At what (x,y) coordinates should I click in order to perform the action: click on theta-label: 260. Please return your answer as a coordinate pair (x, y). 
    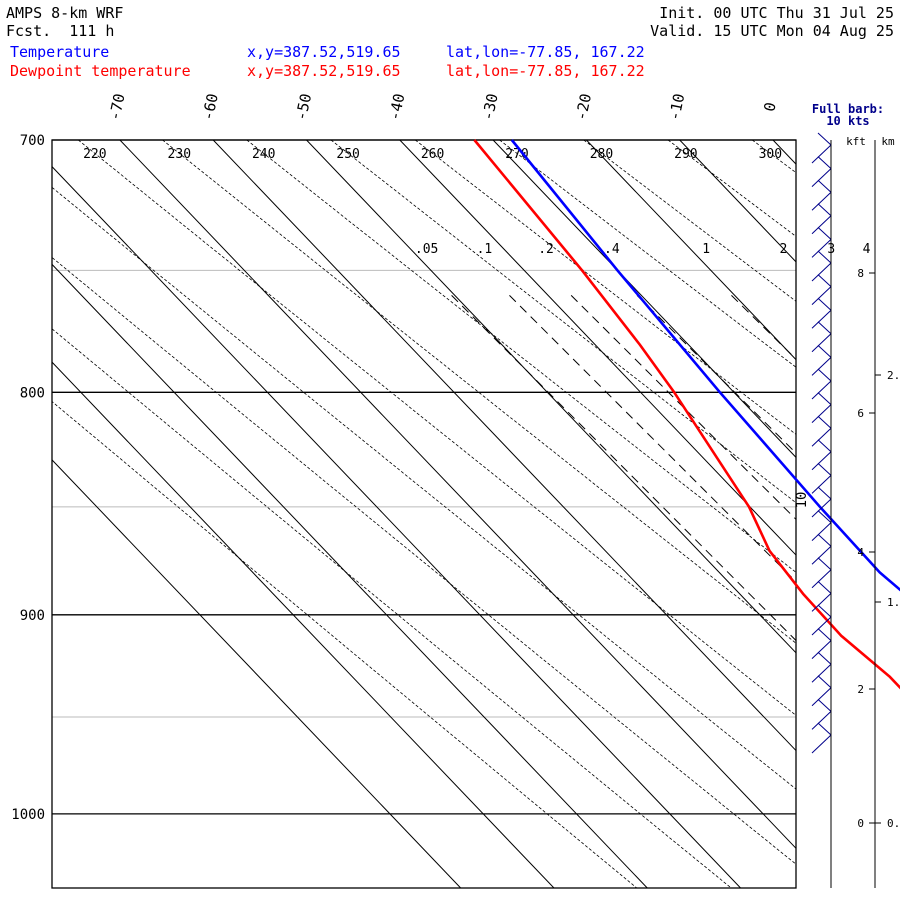
    Looking at the image, I should click on (432, 154).